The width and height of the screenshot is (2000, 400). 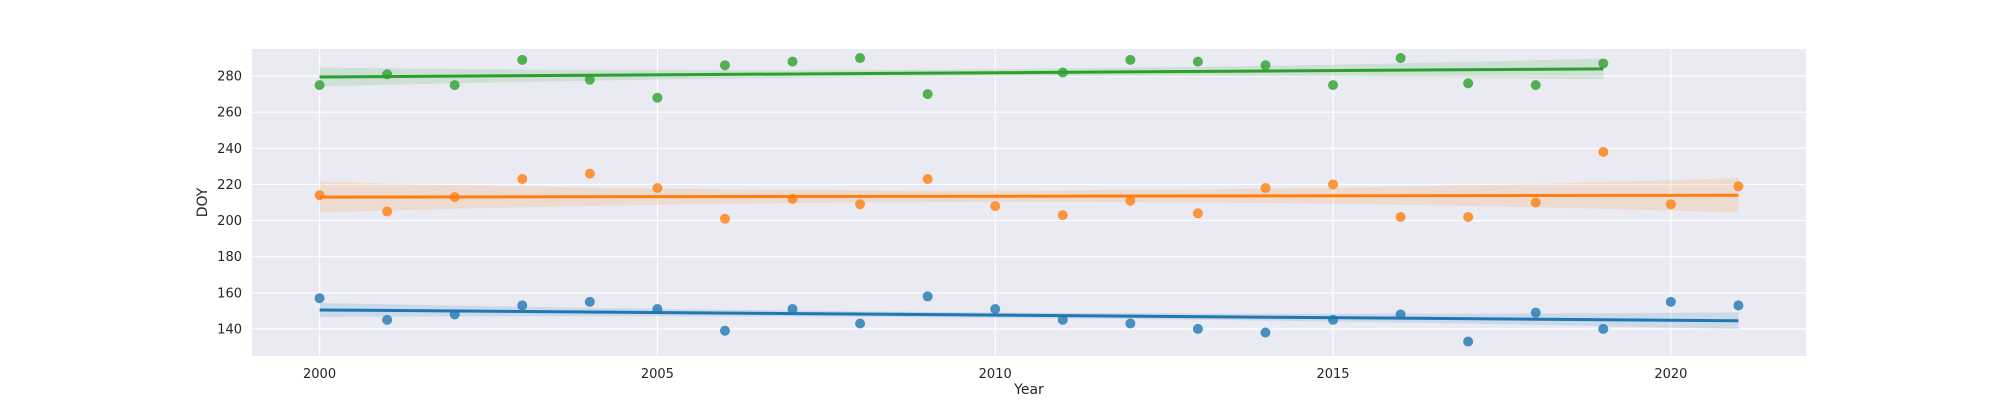 I want to click on y-tick-label: 220, so click(x=229, y=185).